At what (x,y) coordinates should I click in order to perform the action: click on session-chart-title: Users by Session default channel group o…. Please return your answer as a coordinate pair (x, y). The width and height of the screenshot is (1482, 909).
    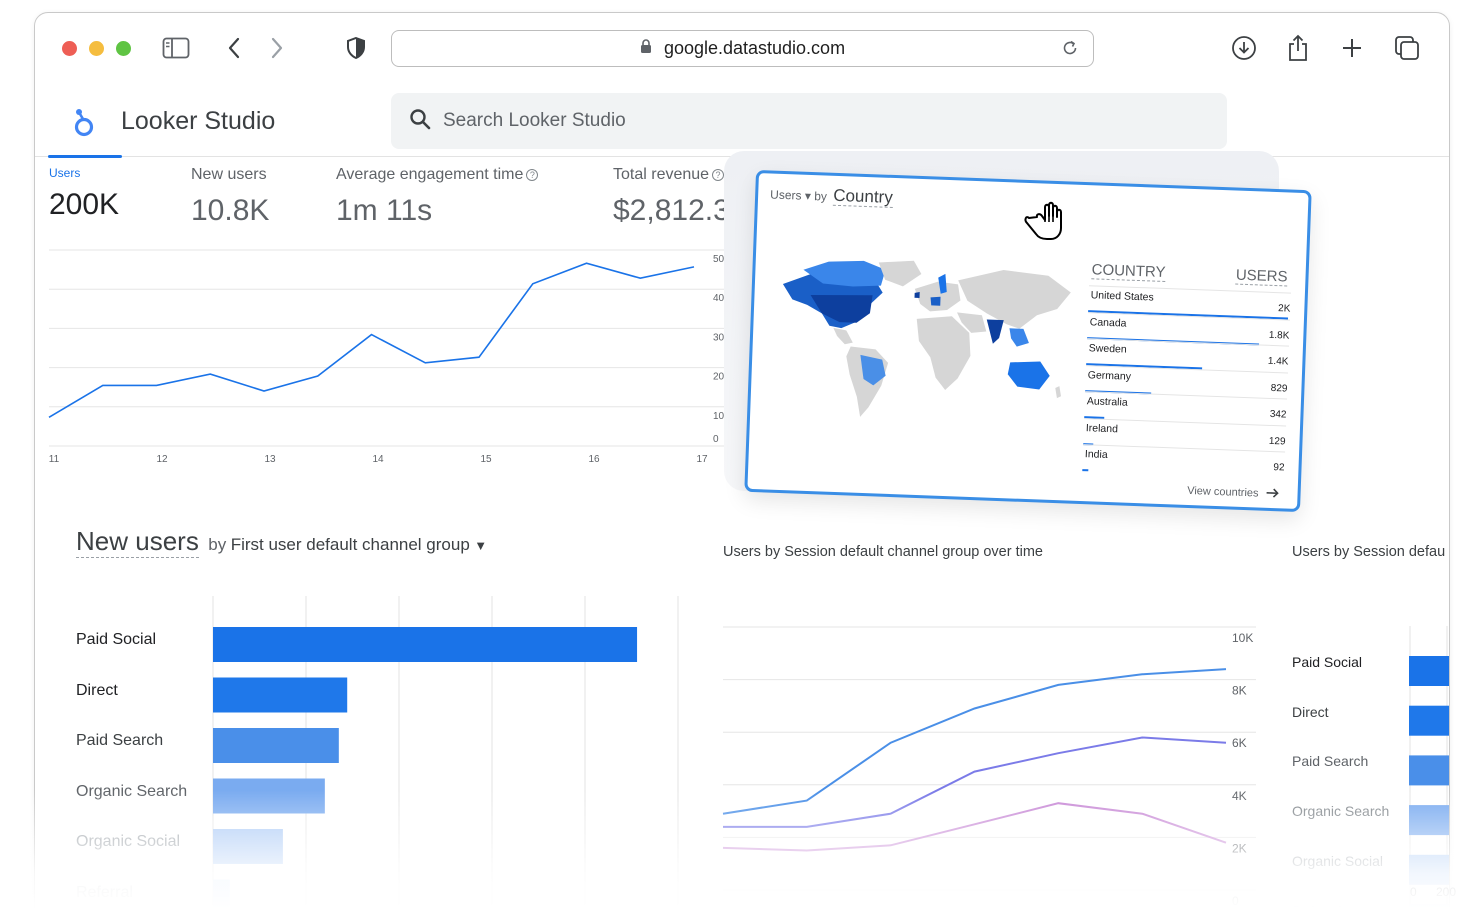
    Looking at the image, I should click on (883, 552).